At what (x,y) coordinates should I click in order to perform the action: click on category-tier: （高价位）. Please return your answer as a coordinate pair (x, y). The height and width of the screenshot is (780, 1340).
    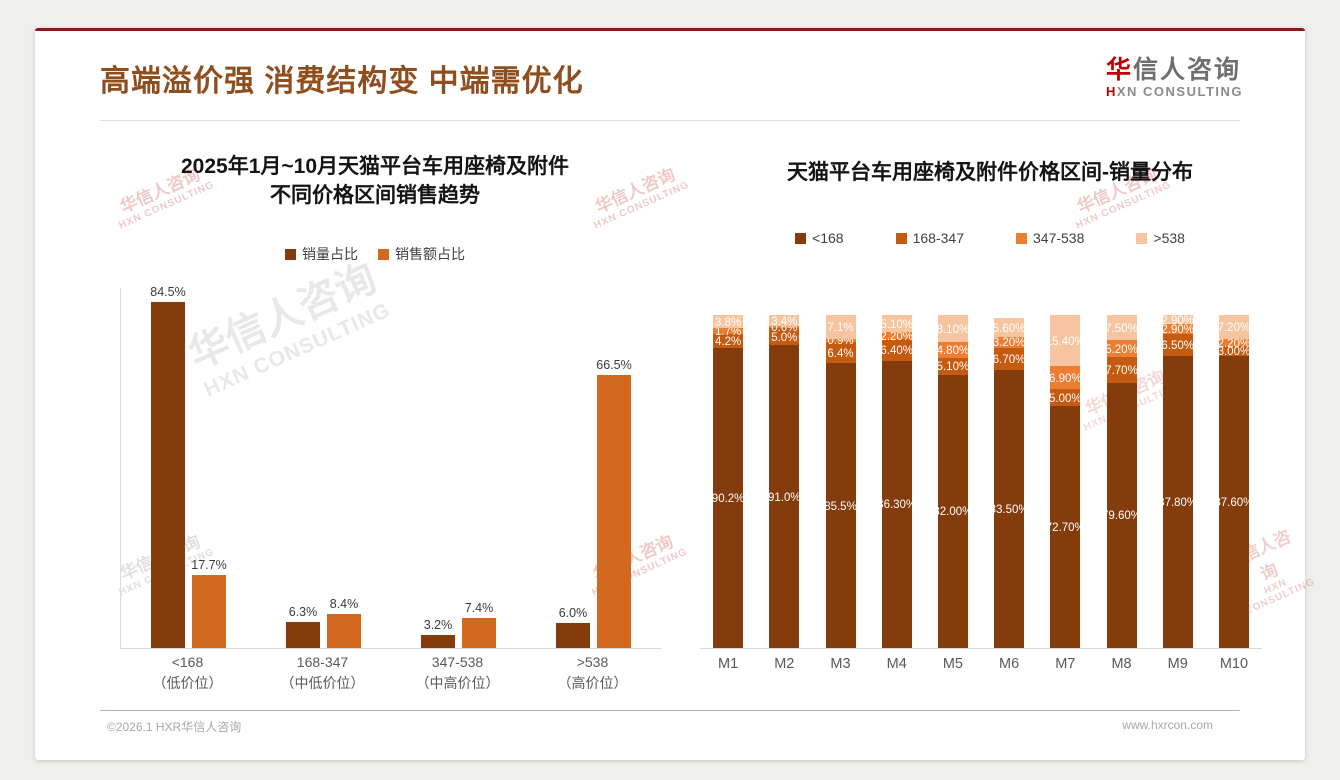
    Looking at the image, I should click on (592, 683).